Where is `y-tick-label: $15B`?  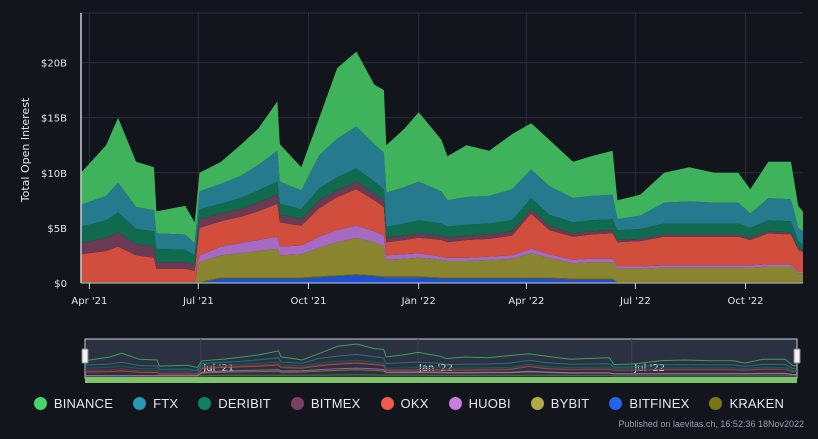
y-tick-label: $15B is located at coordinates (54, 119).